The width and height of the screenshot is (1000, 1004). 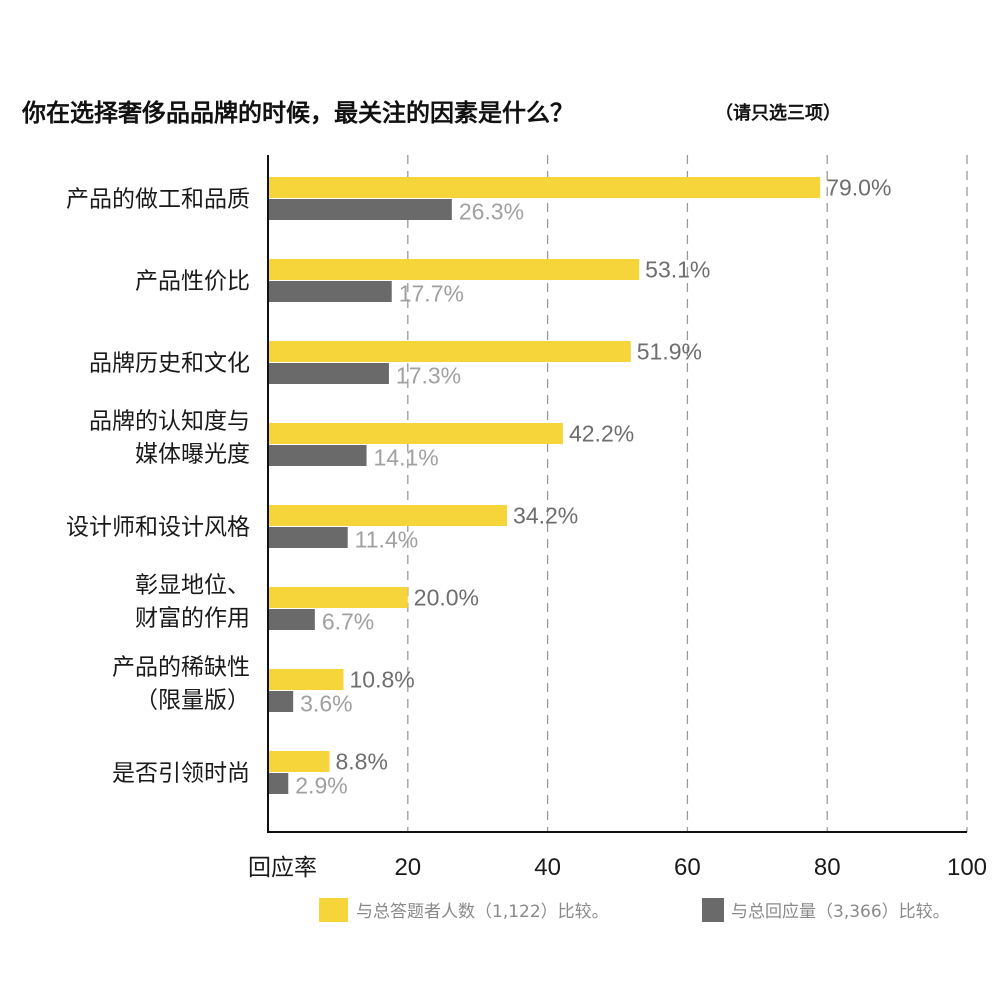 What do you see at coordinates (545, 516) in the screenshot?
I see `data-label-primary: 34.2%` at bounding box center [545, 516].